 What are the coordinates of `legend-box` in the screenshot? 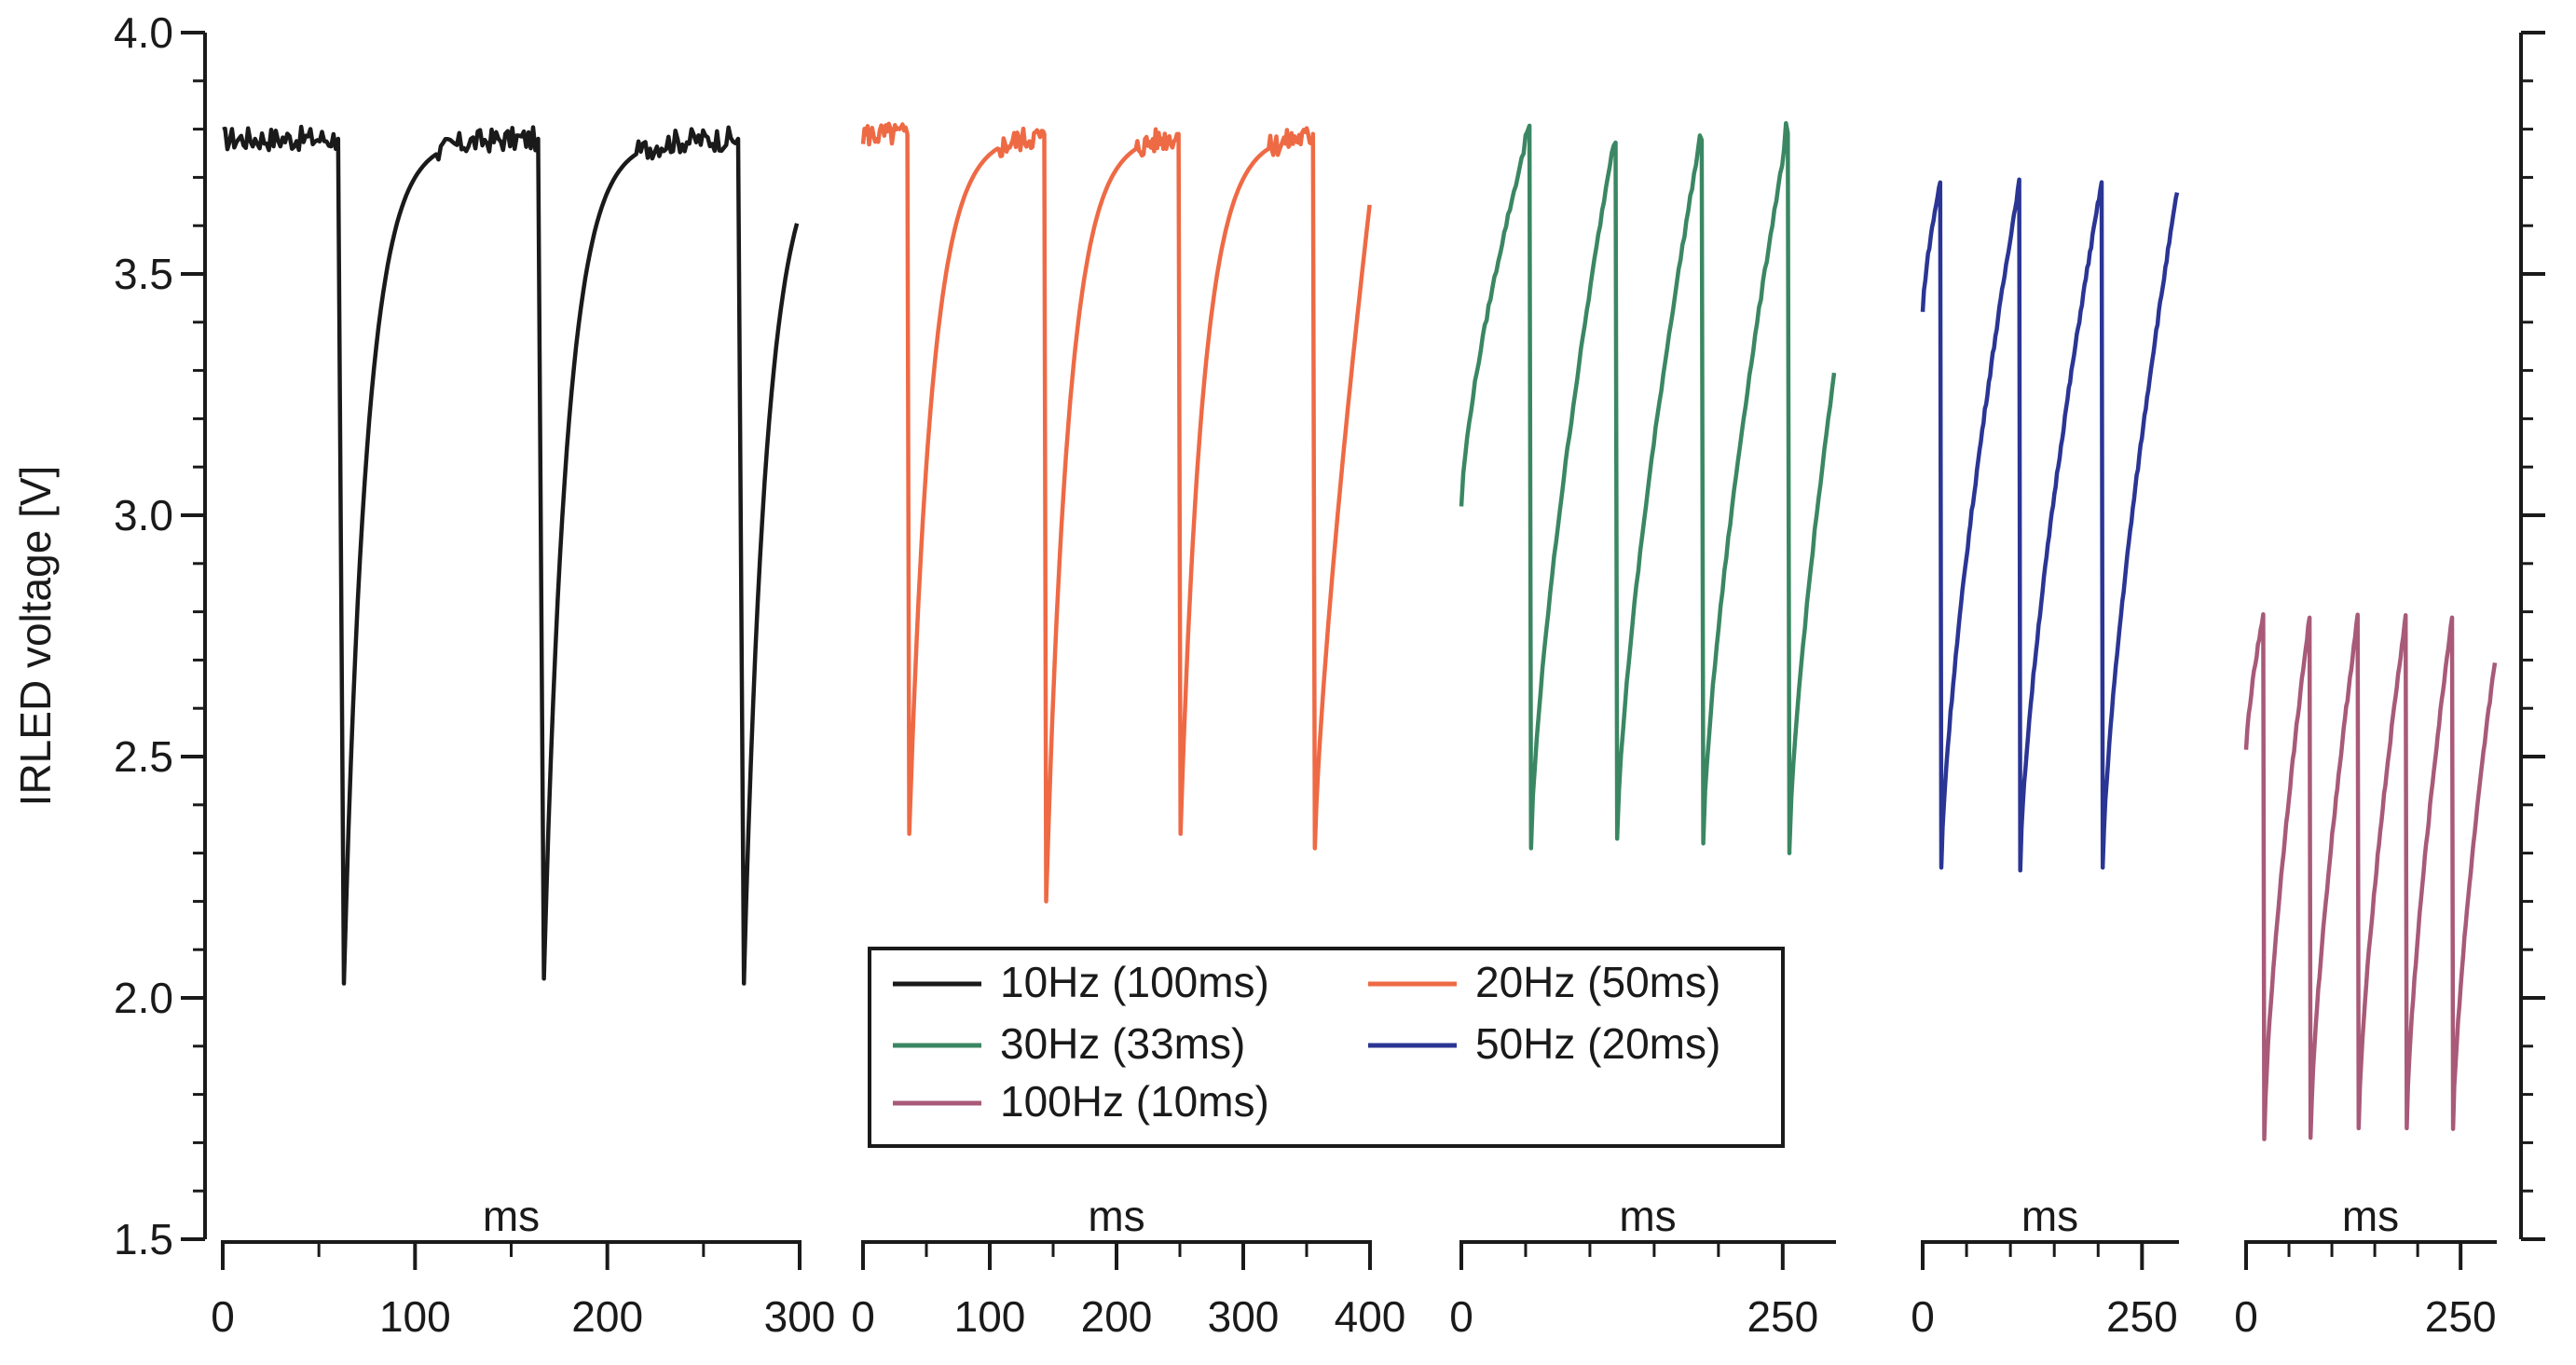 It's located at (1326, 1047).